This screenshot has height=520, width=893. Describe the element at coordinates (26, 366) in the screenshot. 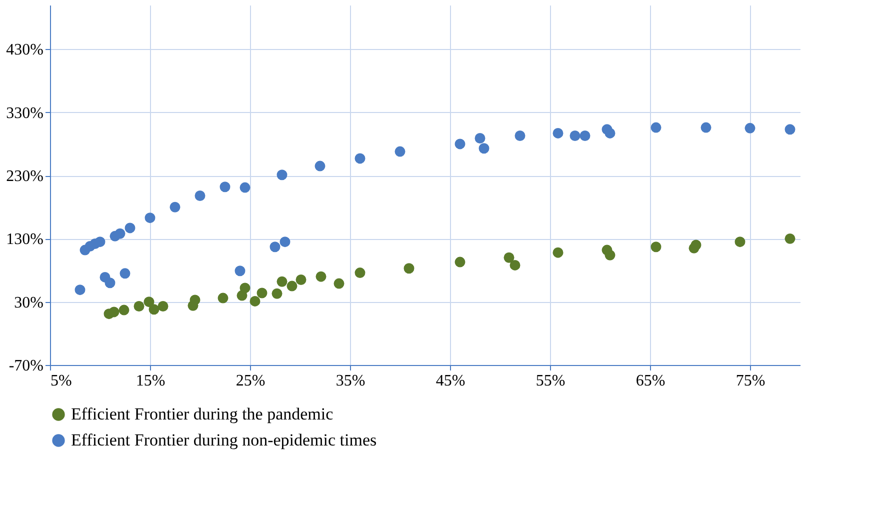

I see `y-tick-label: -70%` at that location.